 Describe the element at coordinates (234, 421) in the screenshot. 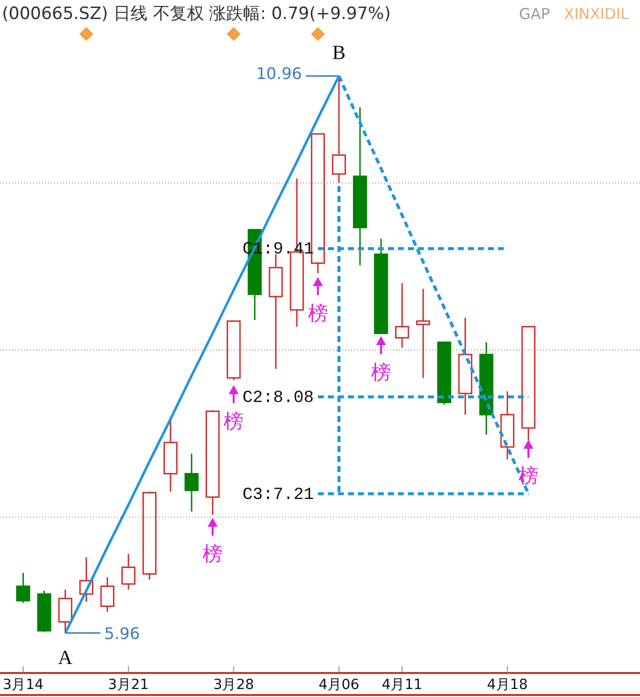

I see `legend-label: 榜` at that location.